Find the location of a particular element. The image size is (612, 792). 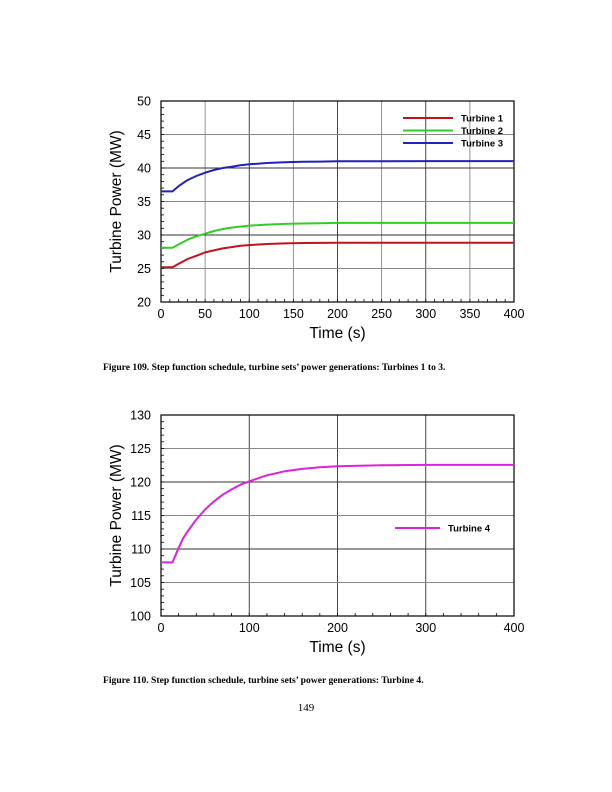

svg-text: 150 is located at coordinates (293, 314).